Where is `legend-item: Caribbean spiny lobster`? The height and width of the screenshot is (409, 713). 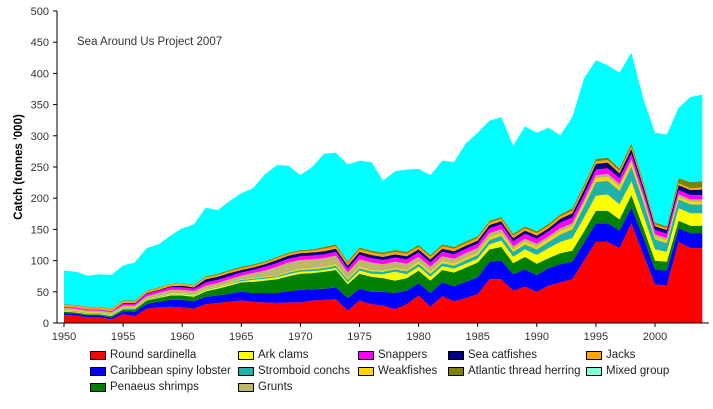 legend-item: Caribbean spiny lobster is located at coordinates (160, 371).